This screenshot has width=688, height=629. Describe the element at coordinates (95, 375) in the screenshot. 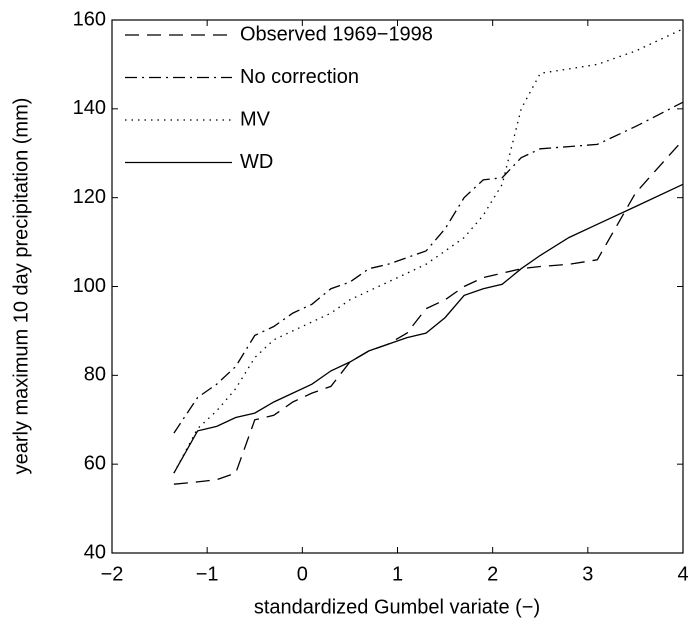

I see `y-tick-label: 80` at that location.